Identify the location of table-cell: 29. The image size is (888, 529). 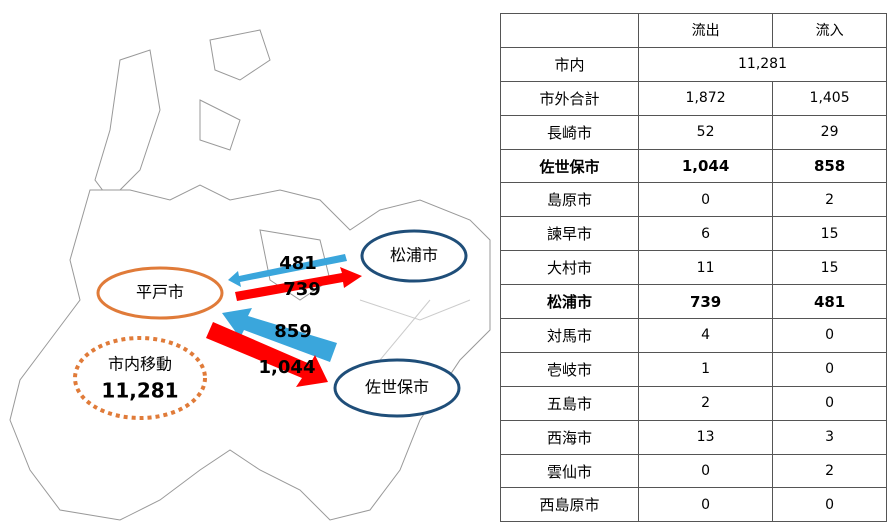
(829, 132).